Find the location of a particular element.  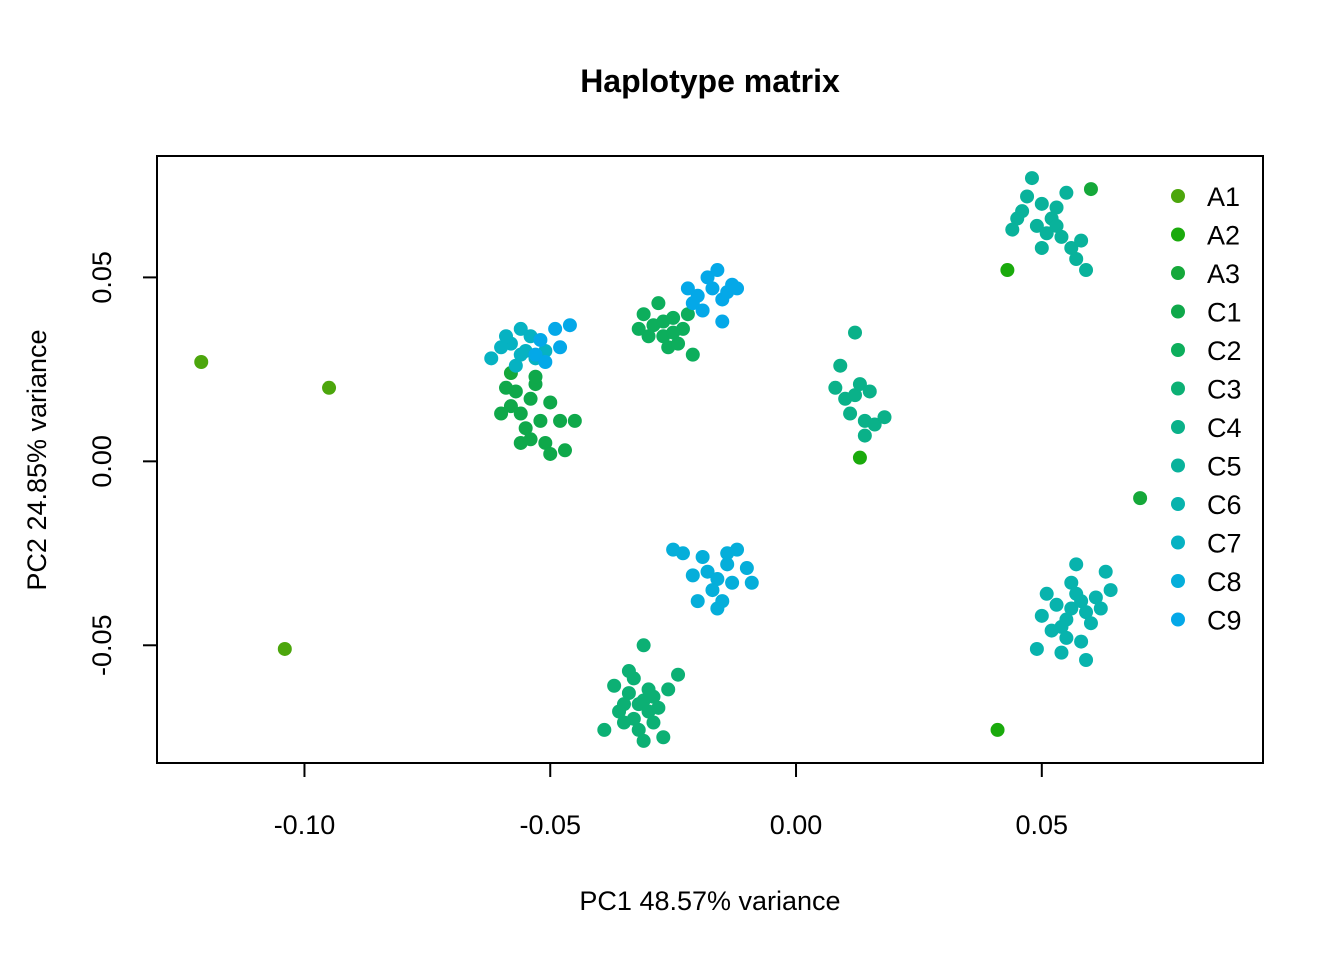

legend-marker-c2 is located at coordinates (1178, 350).